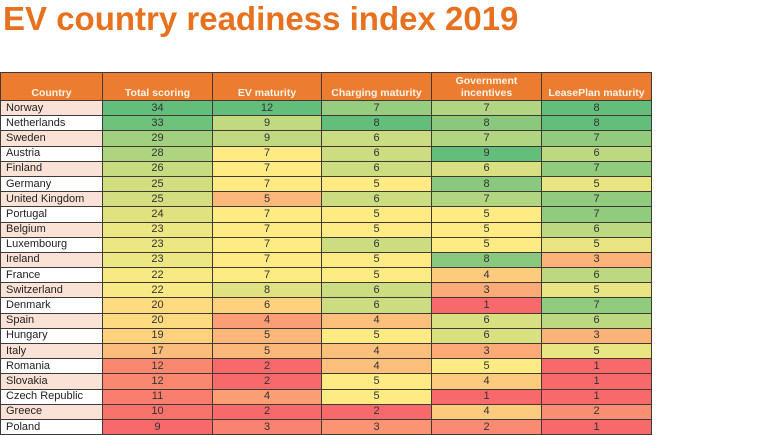 This screenshot has width=770, height=435. Describe the element at coordinates (267, 290) in the screenshot. I see `cell-ev-maturity: 8` at that location.